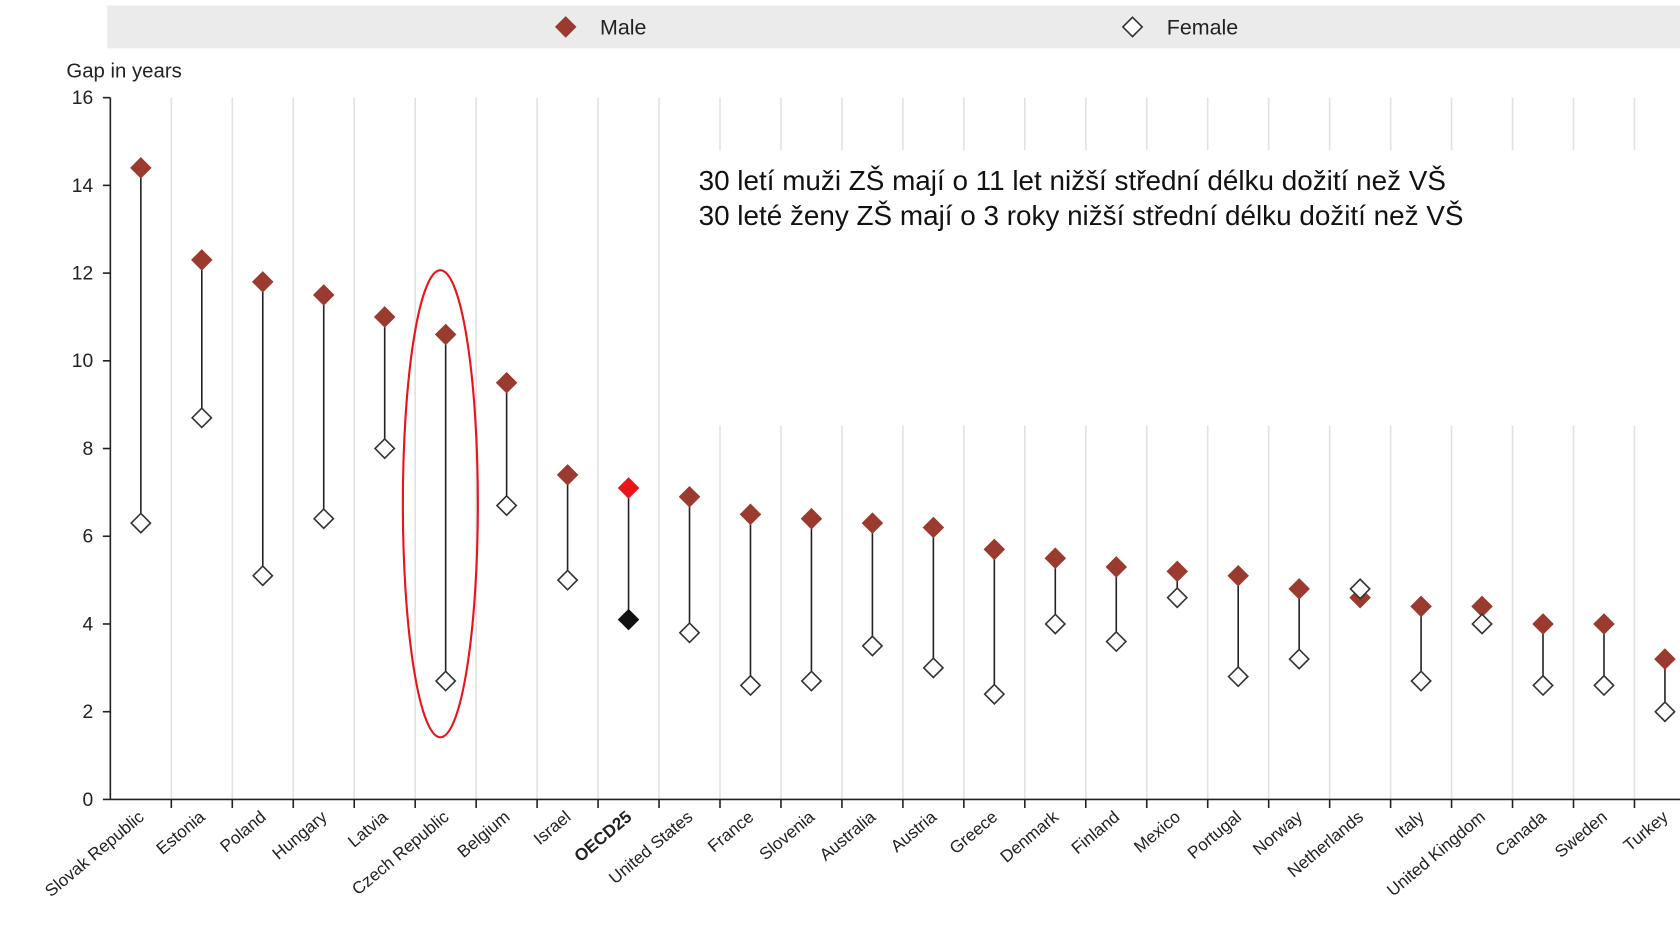 The width and height of the screenshot is (1680, 941). What do you see at coordinates (180, 832) in the screenshot?
I see `x-tick-label: Estonia` at bounding box center [180, 832].